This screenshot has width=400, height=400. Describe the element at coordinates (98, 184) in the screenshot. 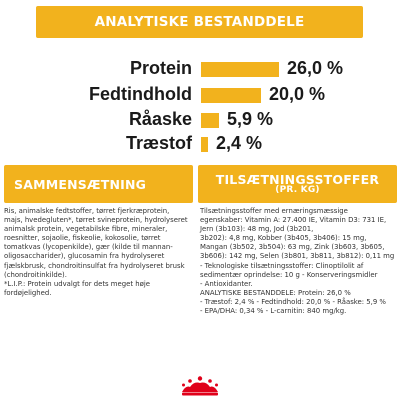

I see `composition-heading: SAMMENSÆTNING` at that location.